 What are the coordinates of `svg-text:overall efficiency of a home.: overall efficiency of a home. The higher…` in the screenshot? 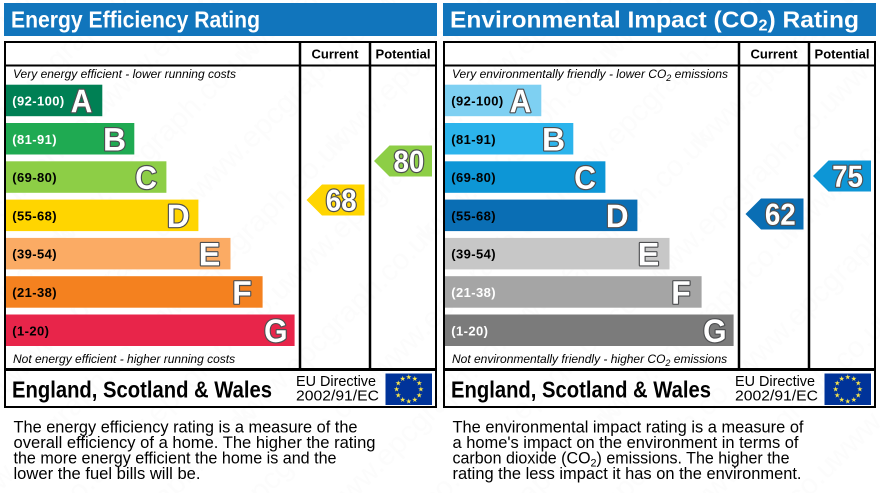 It's located at (195, 443).